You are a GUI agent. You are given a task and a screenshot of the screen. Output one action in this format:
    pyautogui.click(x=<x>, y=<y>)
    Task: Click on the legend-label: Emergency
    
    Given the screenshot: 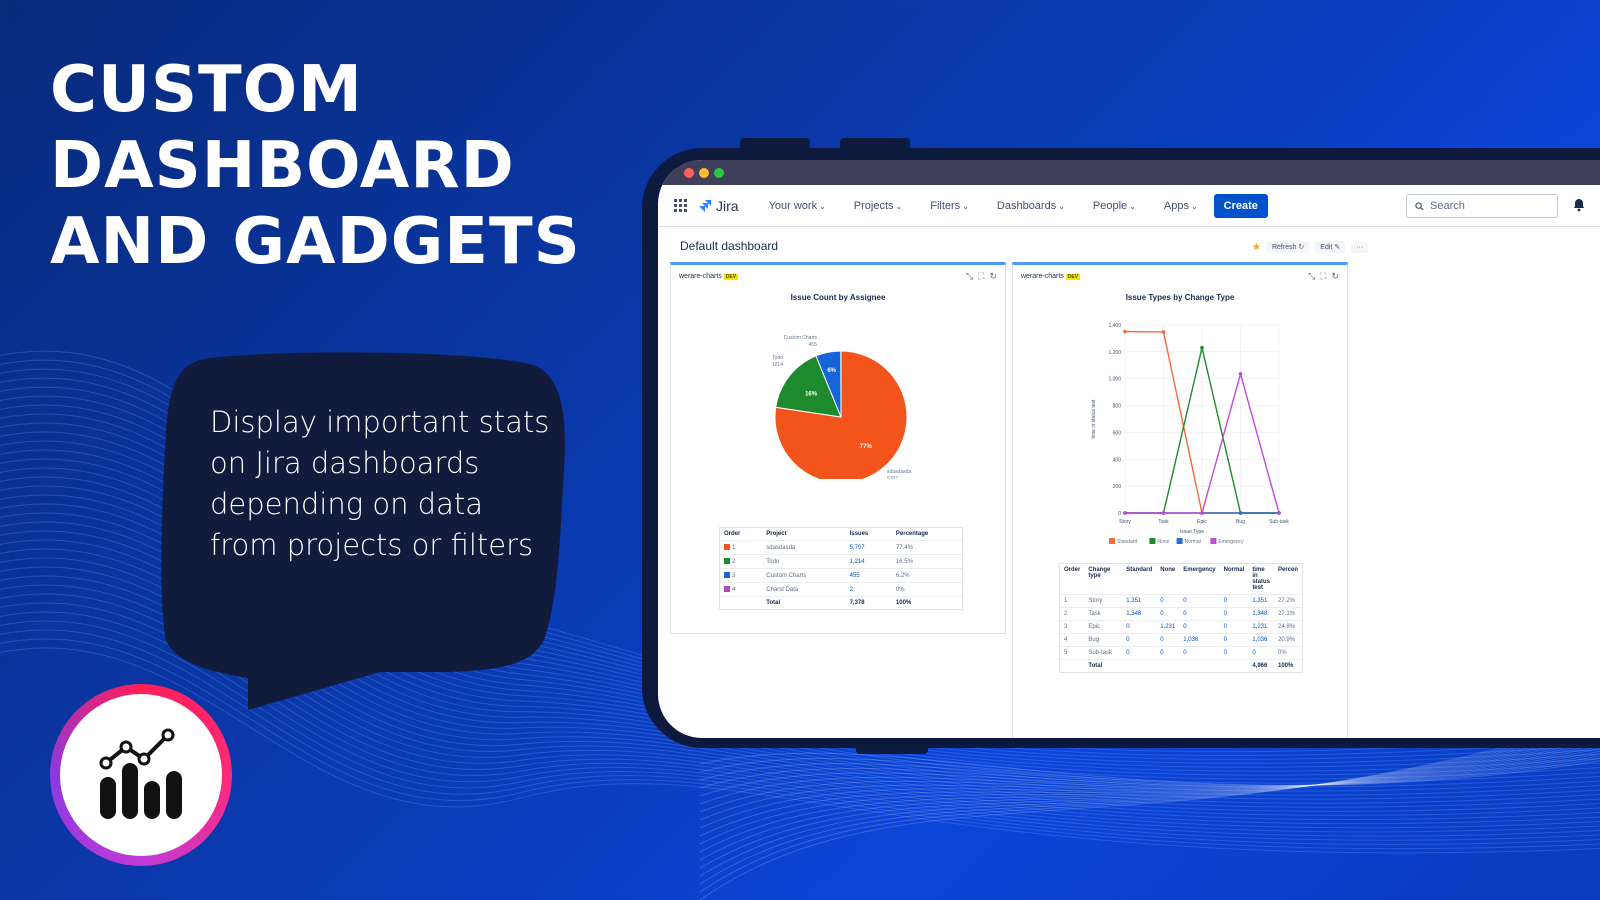 What is the action you would take?
    pyautogui.click(x=1231, y=542)
    